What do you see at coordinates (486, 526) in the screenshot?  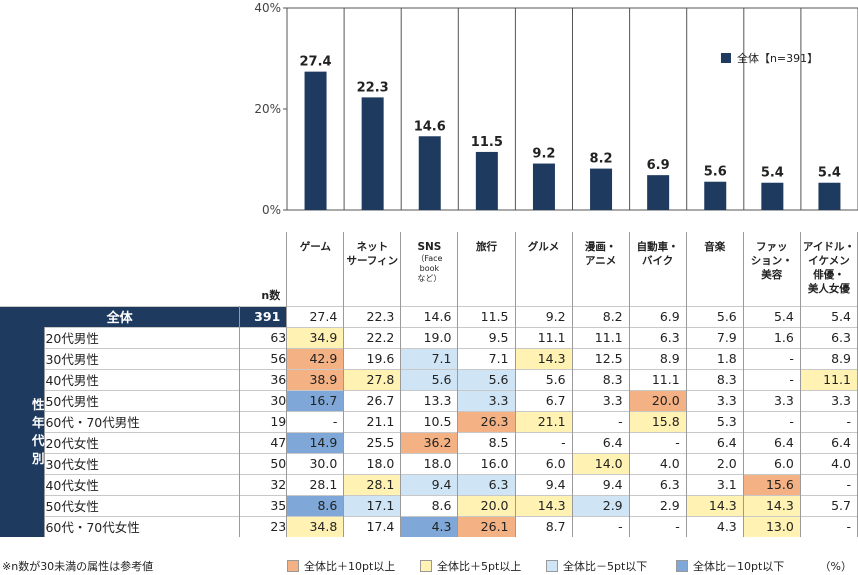 I see `data-cell: 26.1` at bounding box center [486, 526].